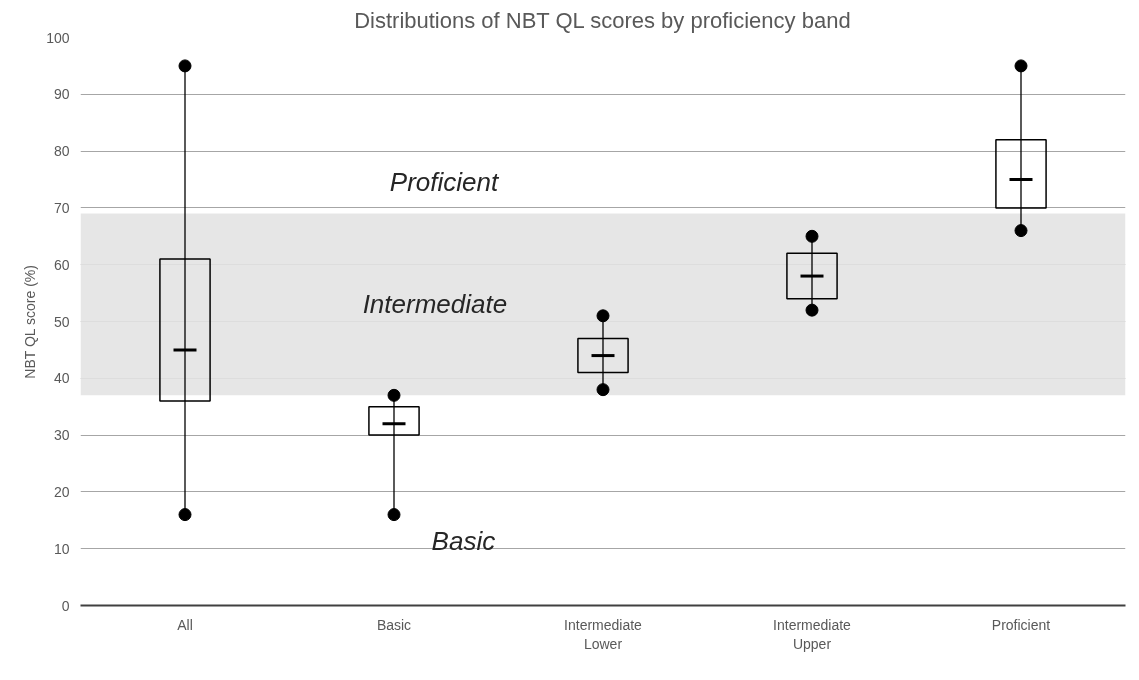  Describe the element at coordinates (61, 435) in the screenshot. I see `y-tick-label: 30` at that location.